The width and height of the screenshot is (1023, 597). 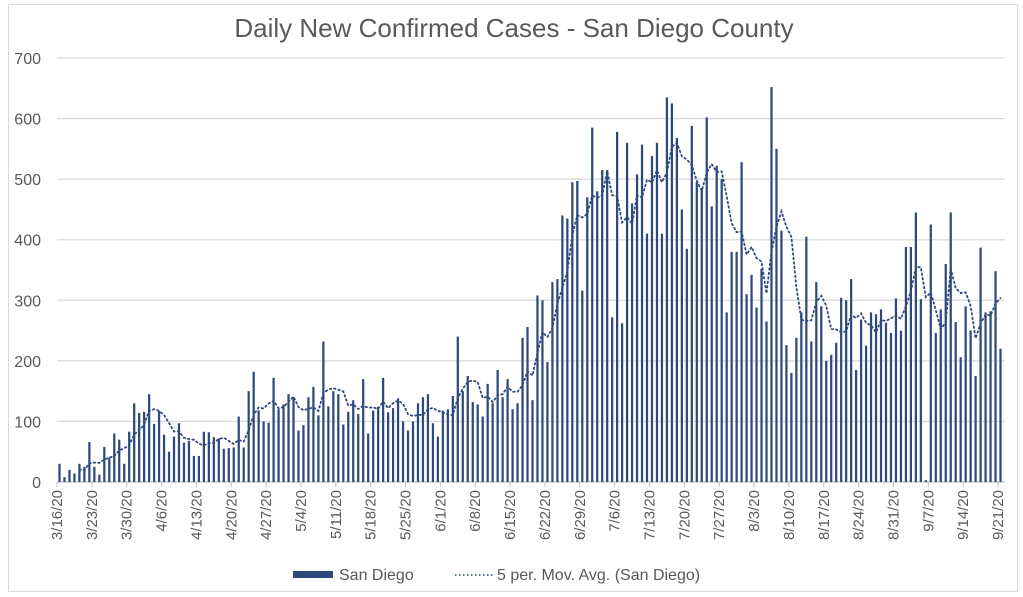 I want to click on x-tick-label: 7/27/20, so click(x=719, y=515).